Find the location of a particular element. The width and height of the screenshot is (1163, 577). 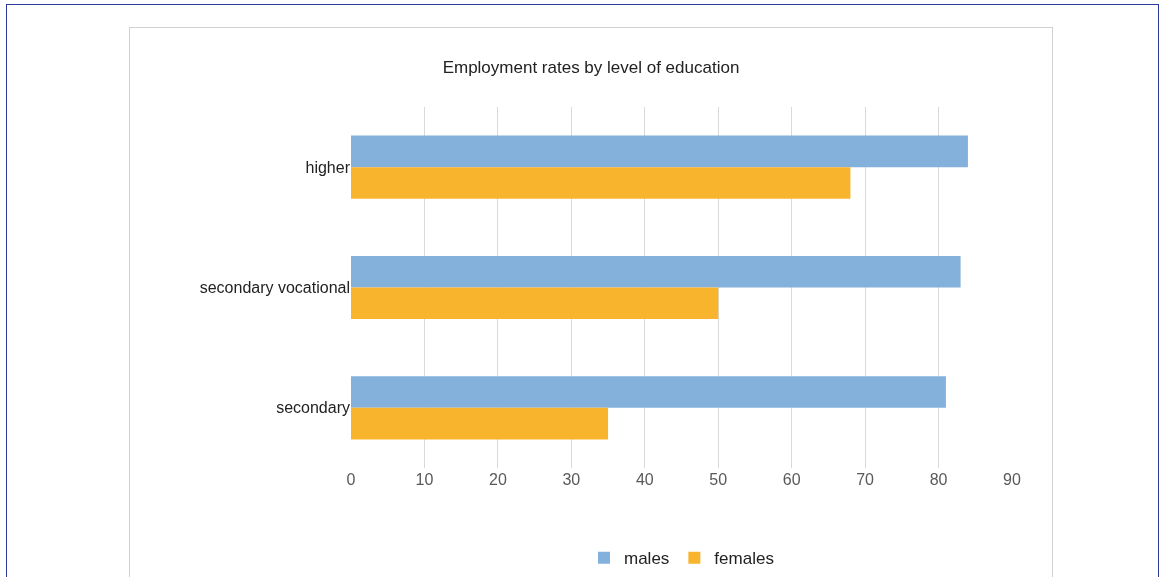

x-tick-label: 10 is located at coordinates (424, 479).